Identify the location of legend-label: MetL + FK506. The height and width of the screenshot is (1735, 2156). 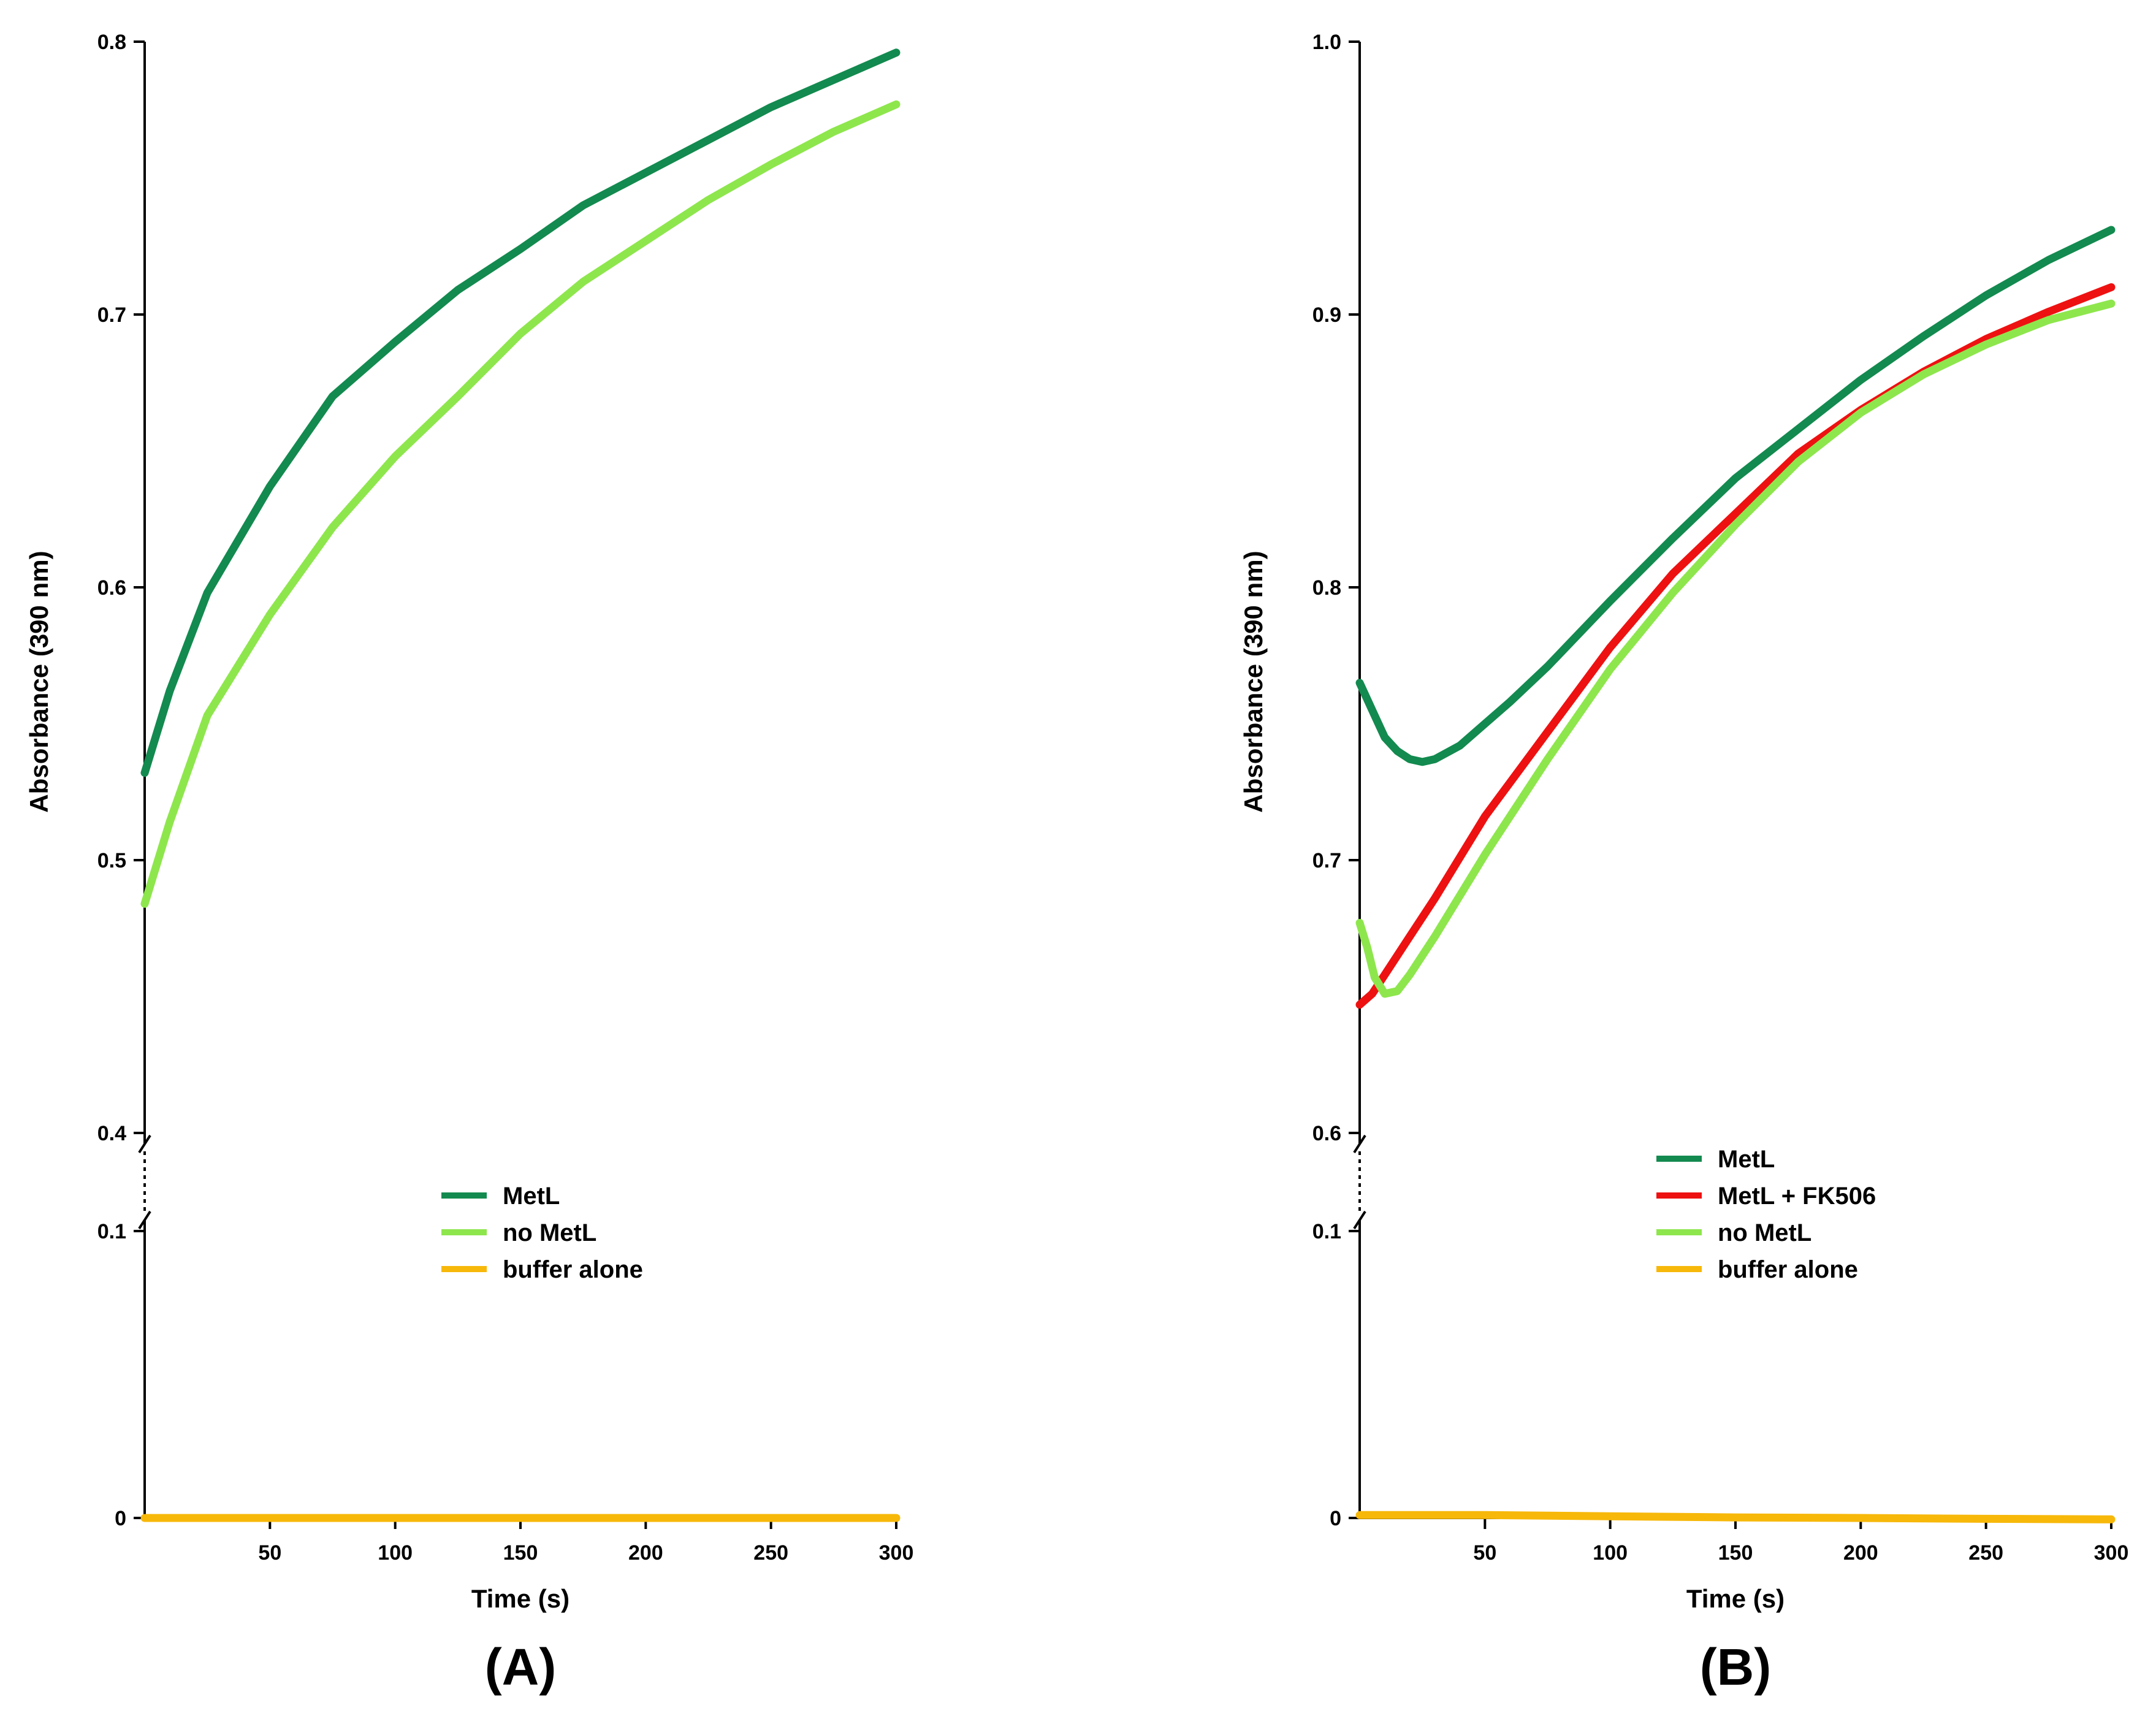
(1797, 1196).